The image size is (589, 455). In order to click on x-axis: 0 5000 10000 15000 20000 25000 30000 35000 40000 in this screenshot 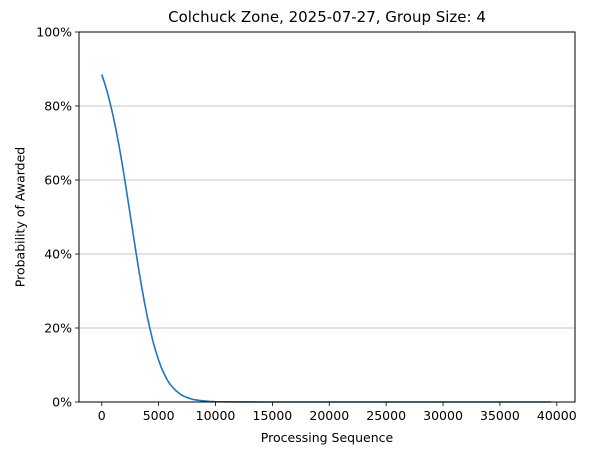, I will do `click(337, 412)`.